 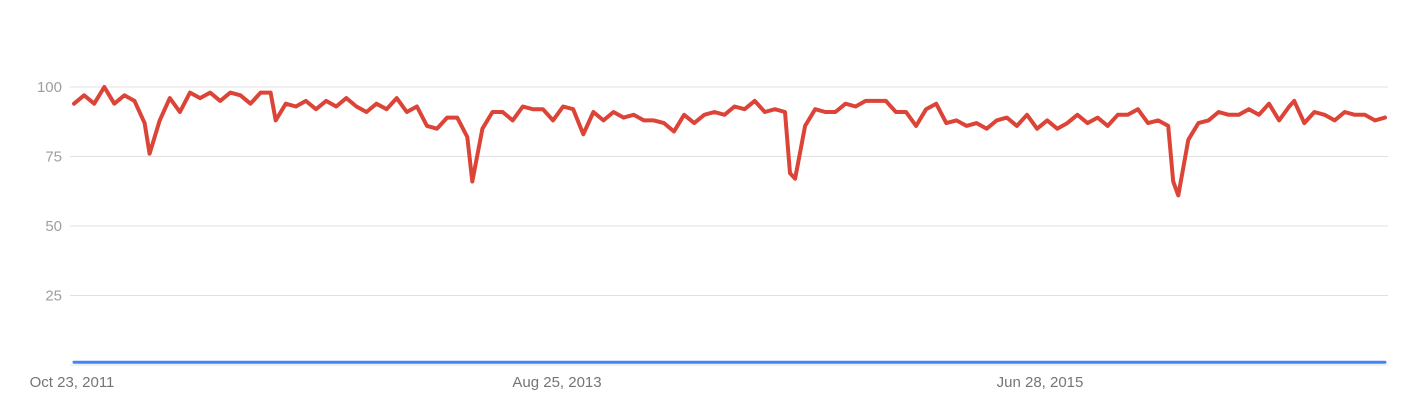 I want to click on x-tick-label: Jun 28, 2015, so click(x=1040, y=382).